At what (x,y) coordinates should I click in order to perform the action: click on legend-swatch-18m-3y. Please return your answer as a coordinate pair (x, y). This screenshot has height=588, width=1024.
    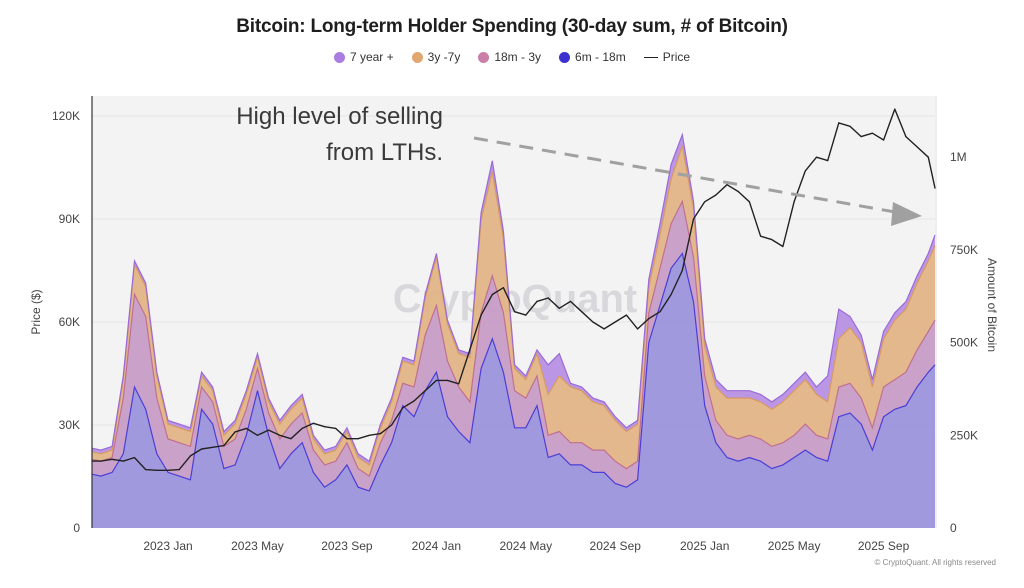
    Looking at the image, I should click on (484, 57).